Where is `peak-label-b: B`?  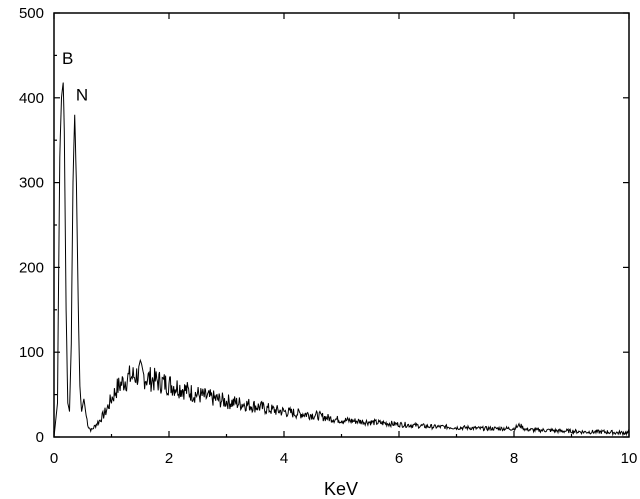
peak-label-b: B is located at coordinates (67, 58).